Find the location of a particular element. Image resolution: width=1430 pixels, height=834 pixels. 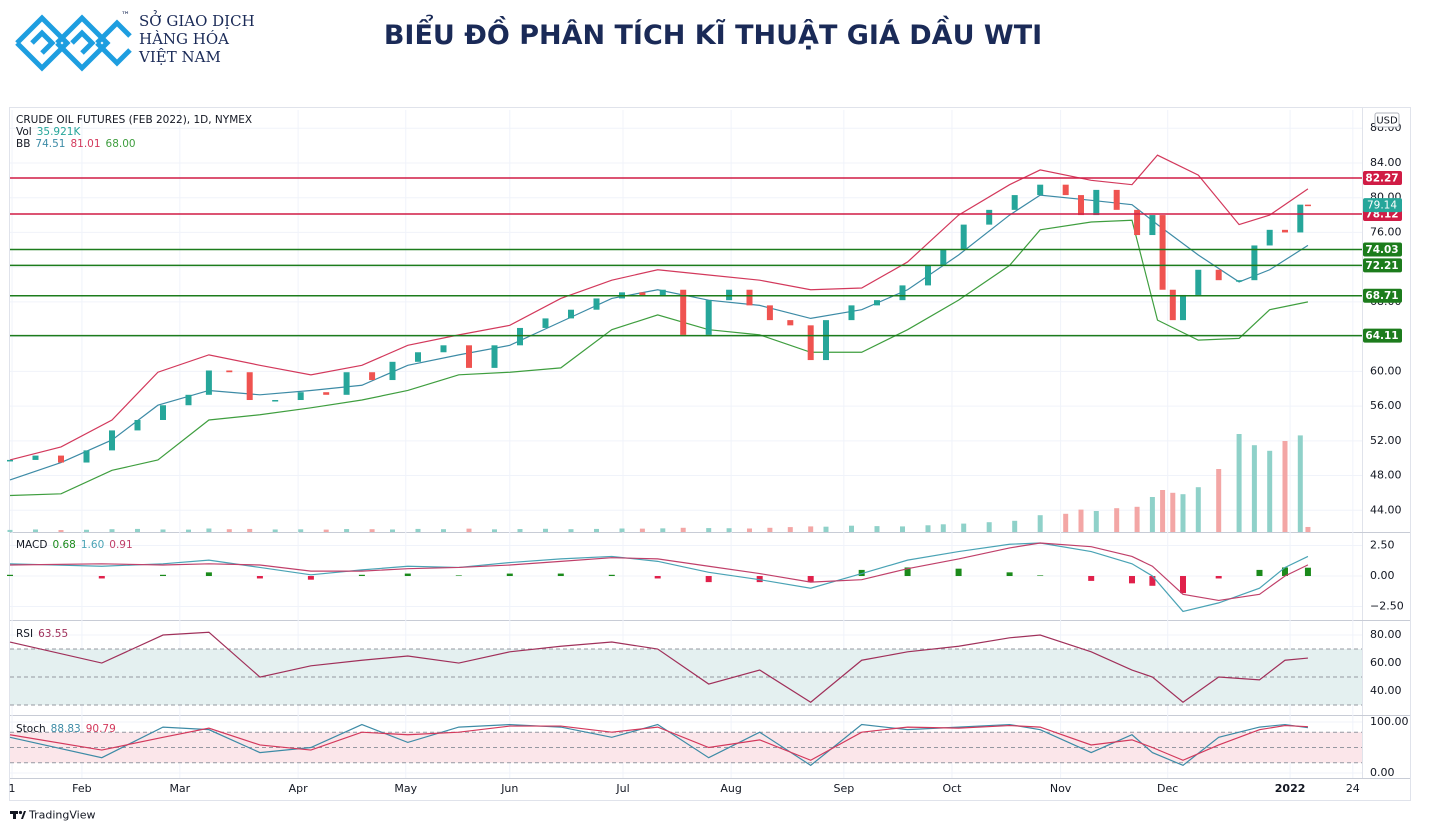

legend-name: Stoch is located at coordinates (31, 729).